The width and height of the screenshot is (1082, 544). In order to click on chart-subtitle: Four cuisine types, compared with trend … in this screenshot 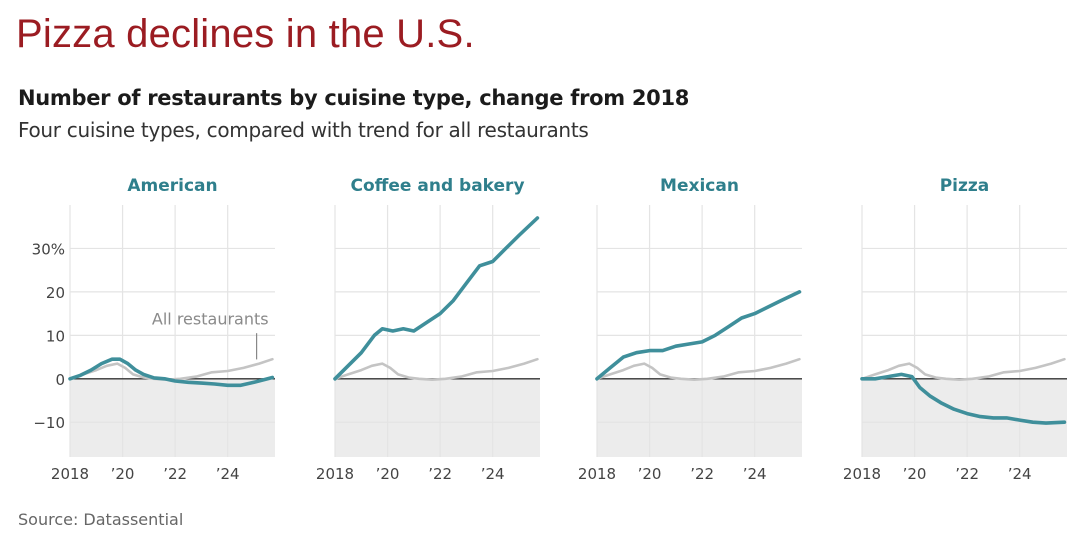, I will do `click(303, 130)`.